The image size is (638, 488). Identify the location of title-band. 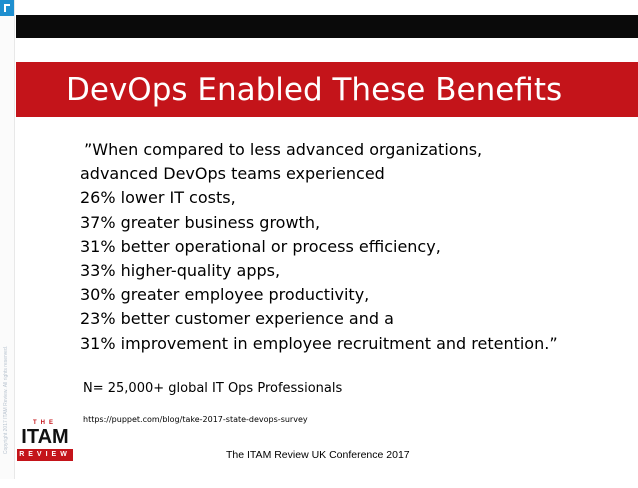
(327, 89).